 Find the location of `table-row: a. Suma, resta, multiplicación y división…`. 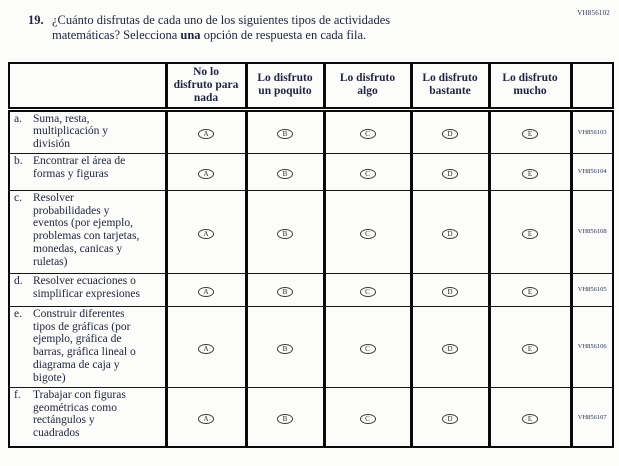

table-row: a. Suma, resta, multiplicación y división… is located at coordinates (311, 131).